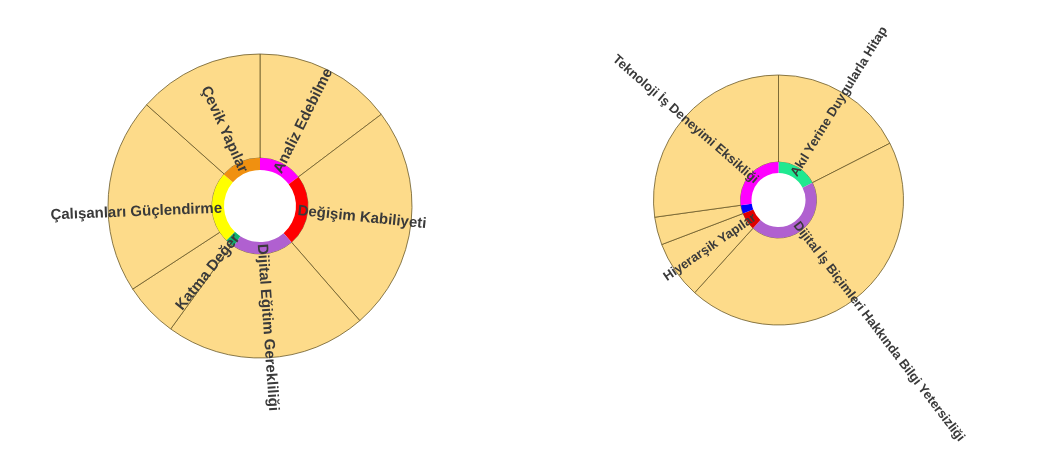 Image resolution: width=1037 pixels, height=468 pixels. What do you see at coordinates (269, 327) in the screenshot?
I see `slice-label: Dijital Eğitim Gerekliliği` at bounding box center [269, 327].